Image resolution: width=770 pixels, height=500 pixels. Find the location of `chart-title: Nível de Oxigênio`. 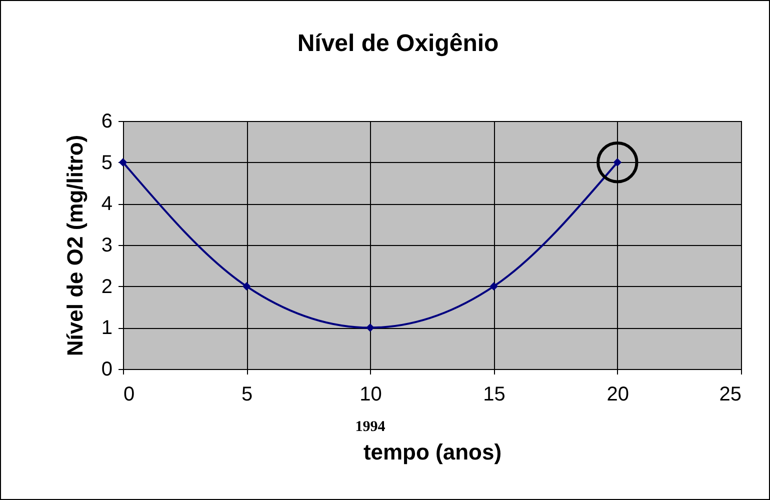

chart-title: Nível de Oxigênio is located at coordinates (398, 43).